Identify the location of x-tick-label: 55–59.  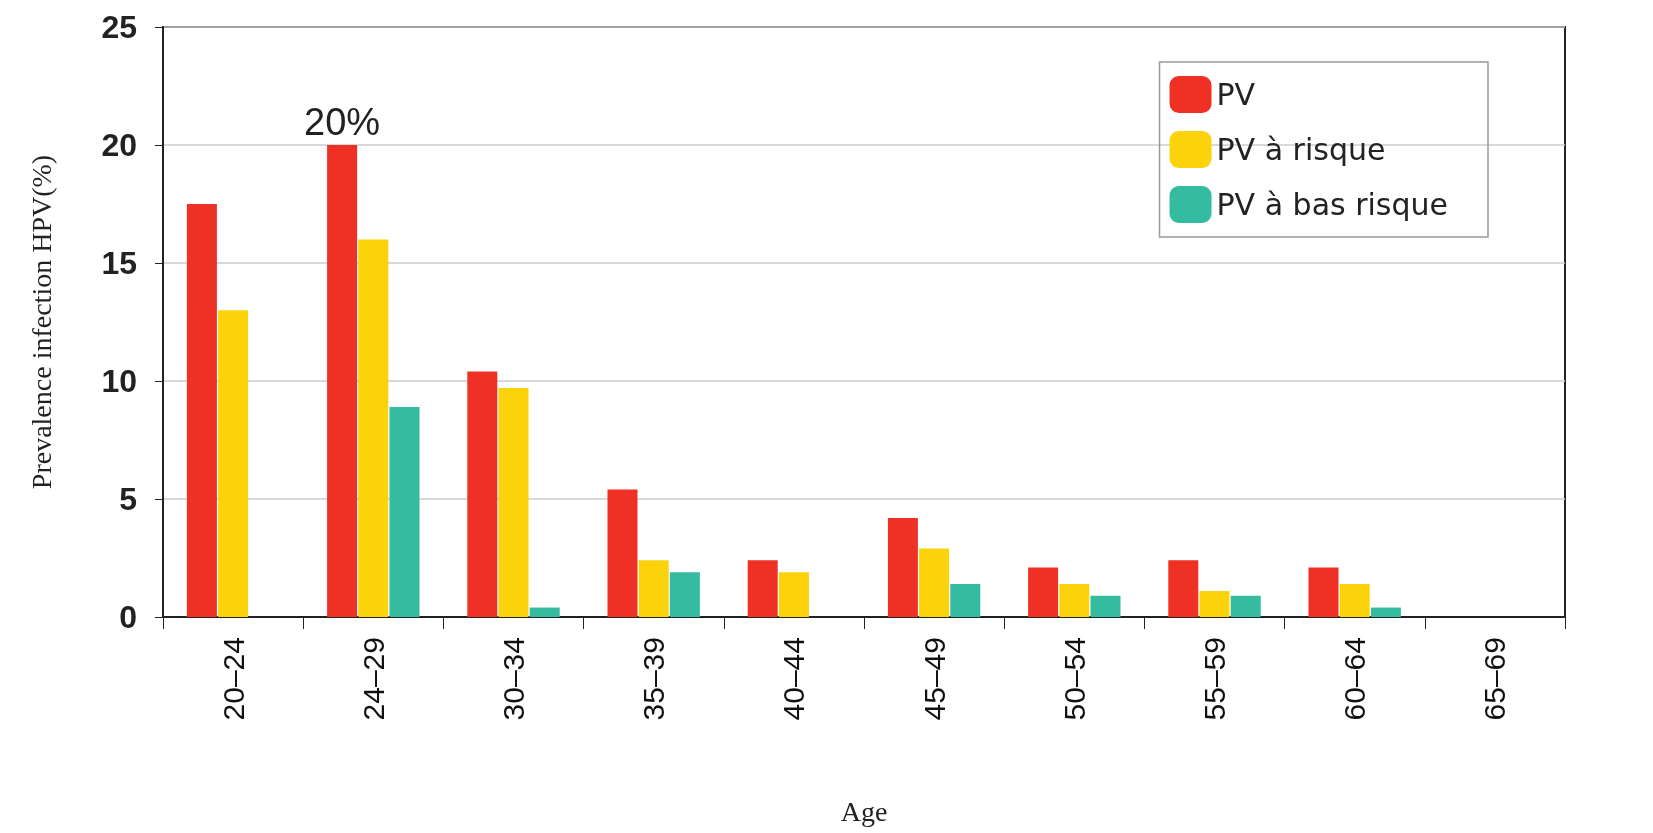
(1214, 679).